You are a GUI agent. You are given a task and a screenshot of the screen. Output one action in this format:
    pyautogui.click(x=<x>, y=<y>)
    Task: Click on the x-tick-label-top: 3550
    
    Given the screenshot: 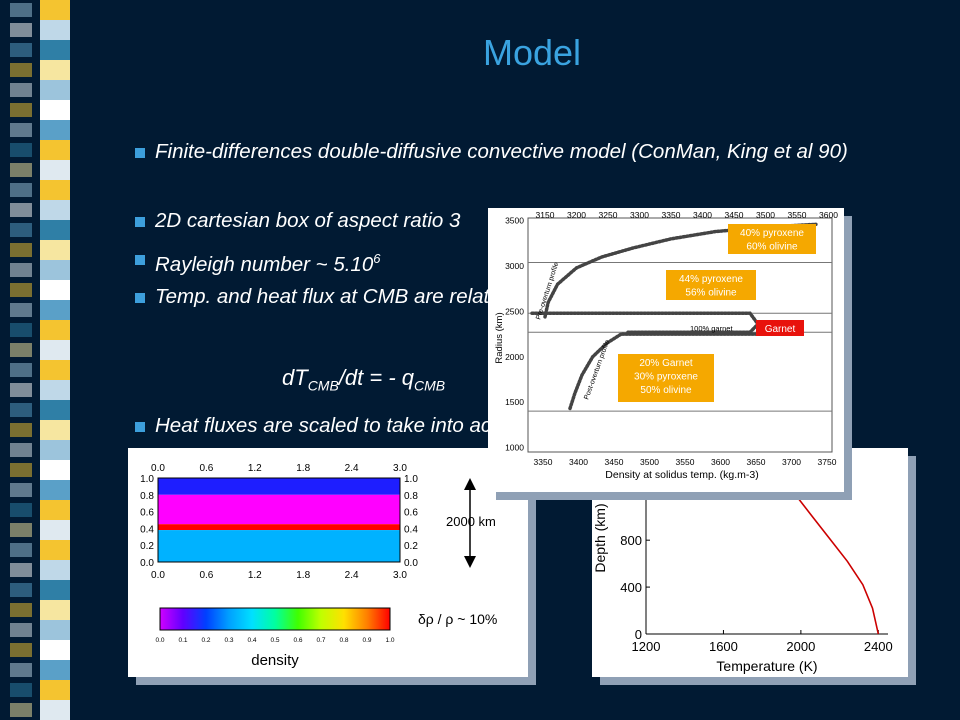 What is the action you would take?
    pyautogui.click(x=797, y=215)
    